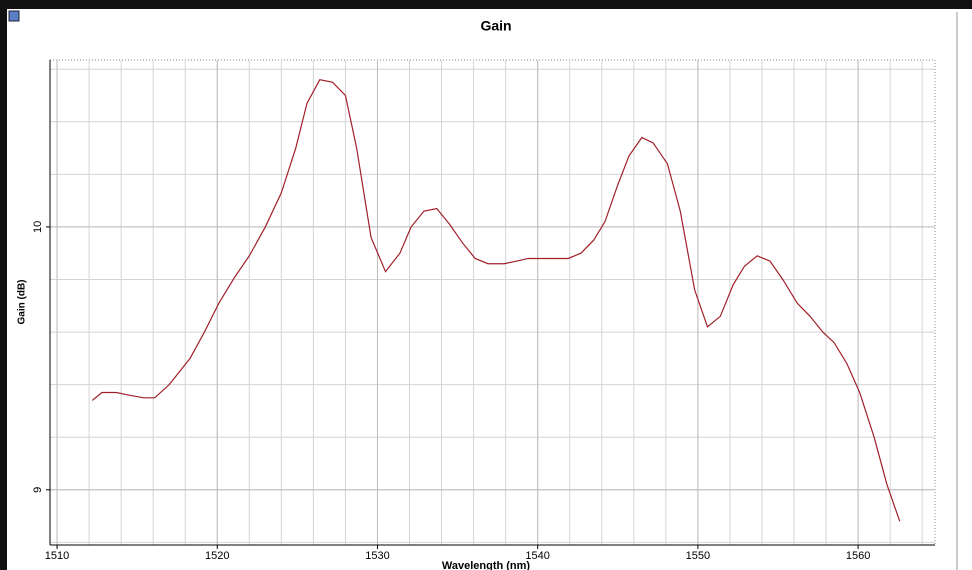 The image size is (972, 570). I want to click on x-axis-label: Wavelength (nm), so click(486, 565).